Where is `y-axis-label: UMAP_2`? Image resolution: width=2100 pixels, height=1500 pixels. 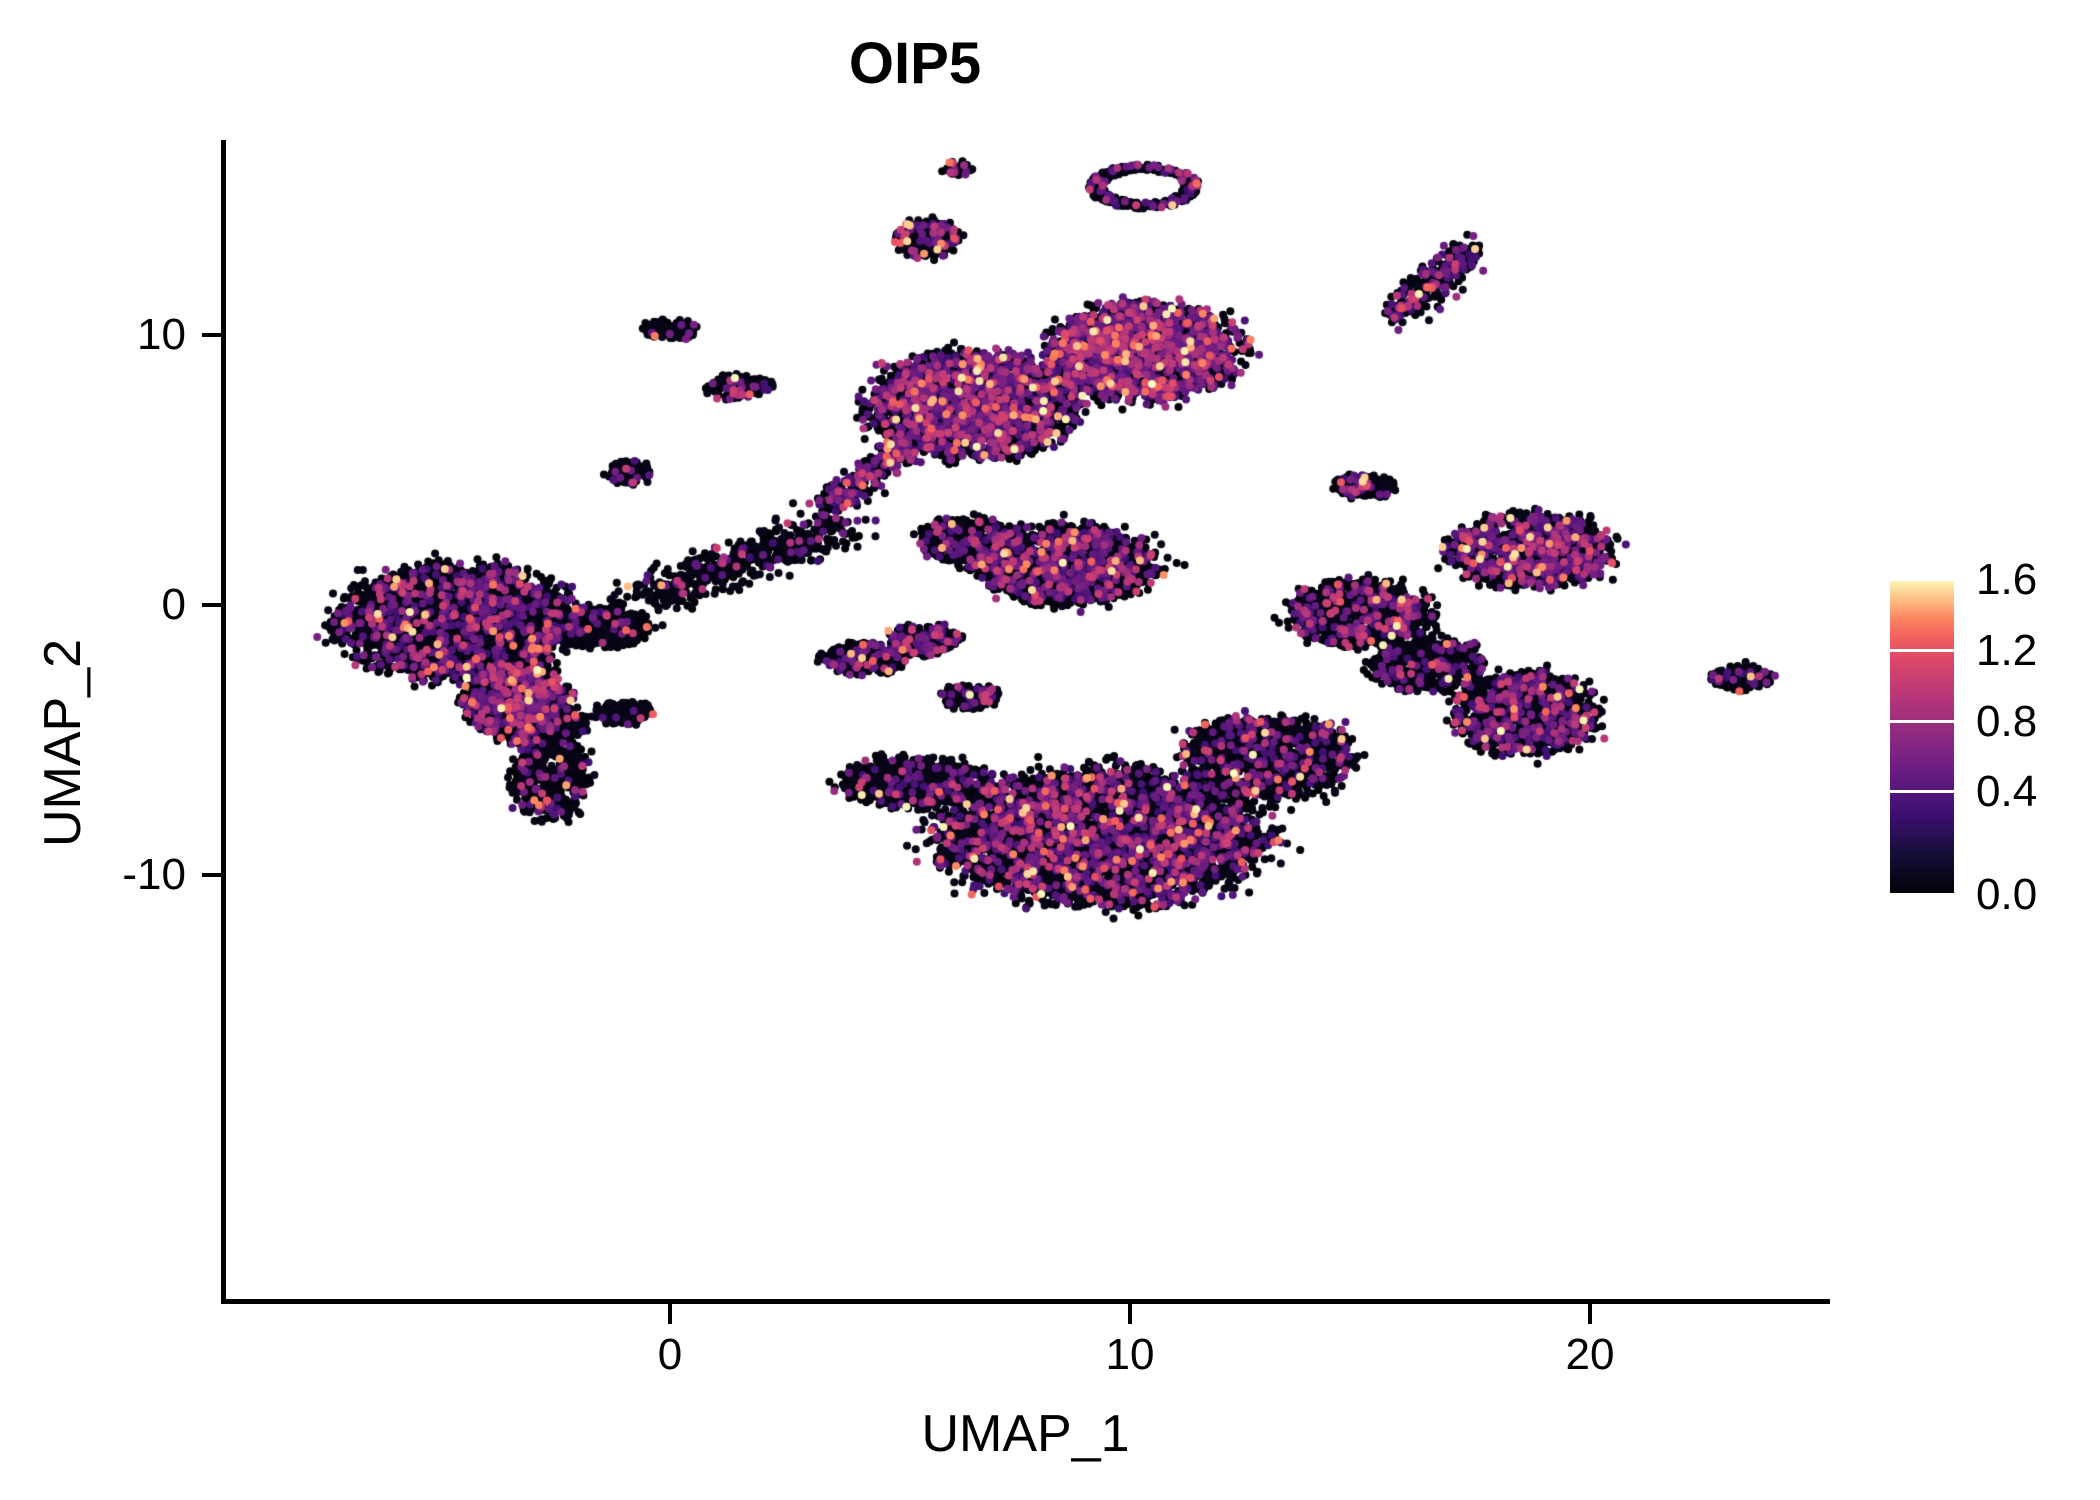
y-axis-label: UMAP_2 is located at coordinates (63, 743).